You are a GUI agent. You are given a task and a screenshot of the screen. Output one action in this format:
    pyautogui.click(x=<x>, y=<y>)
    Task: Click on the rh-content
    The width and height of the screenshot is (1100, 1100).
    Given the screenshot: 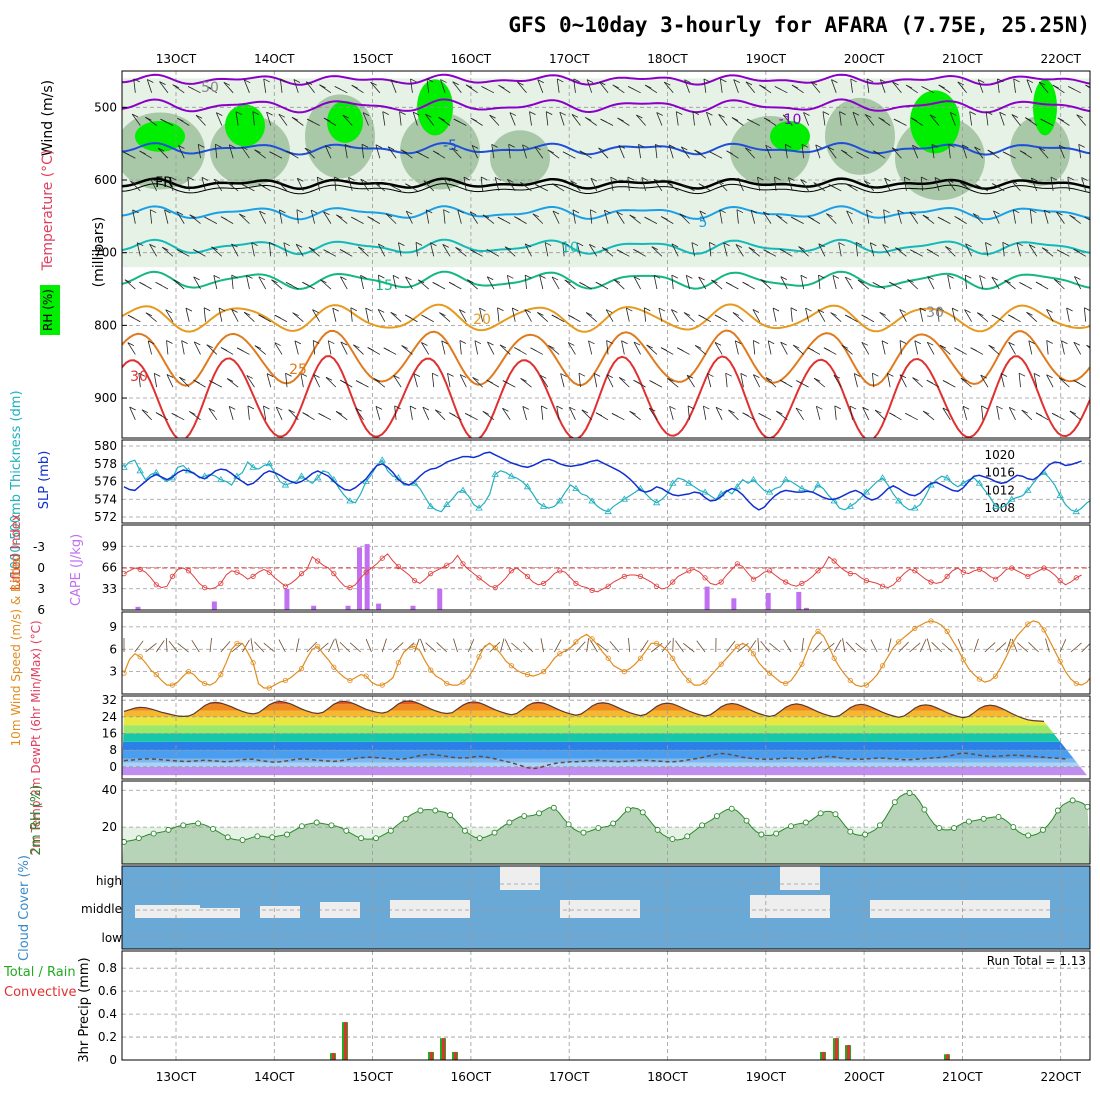 What is the action you would take?
    pyautogui.click(x=606, y=822)
    